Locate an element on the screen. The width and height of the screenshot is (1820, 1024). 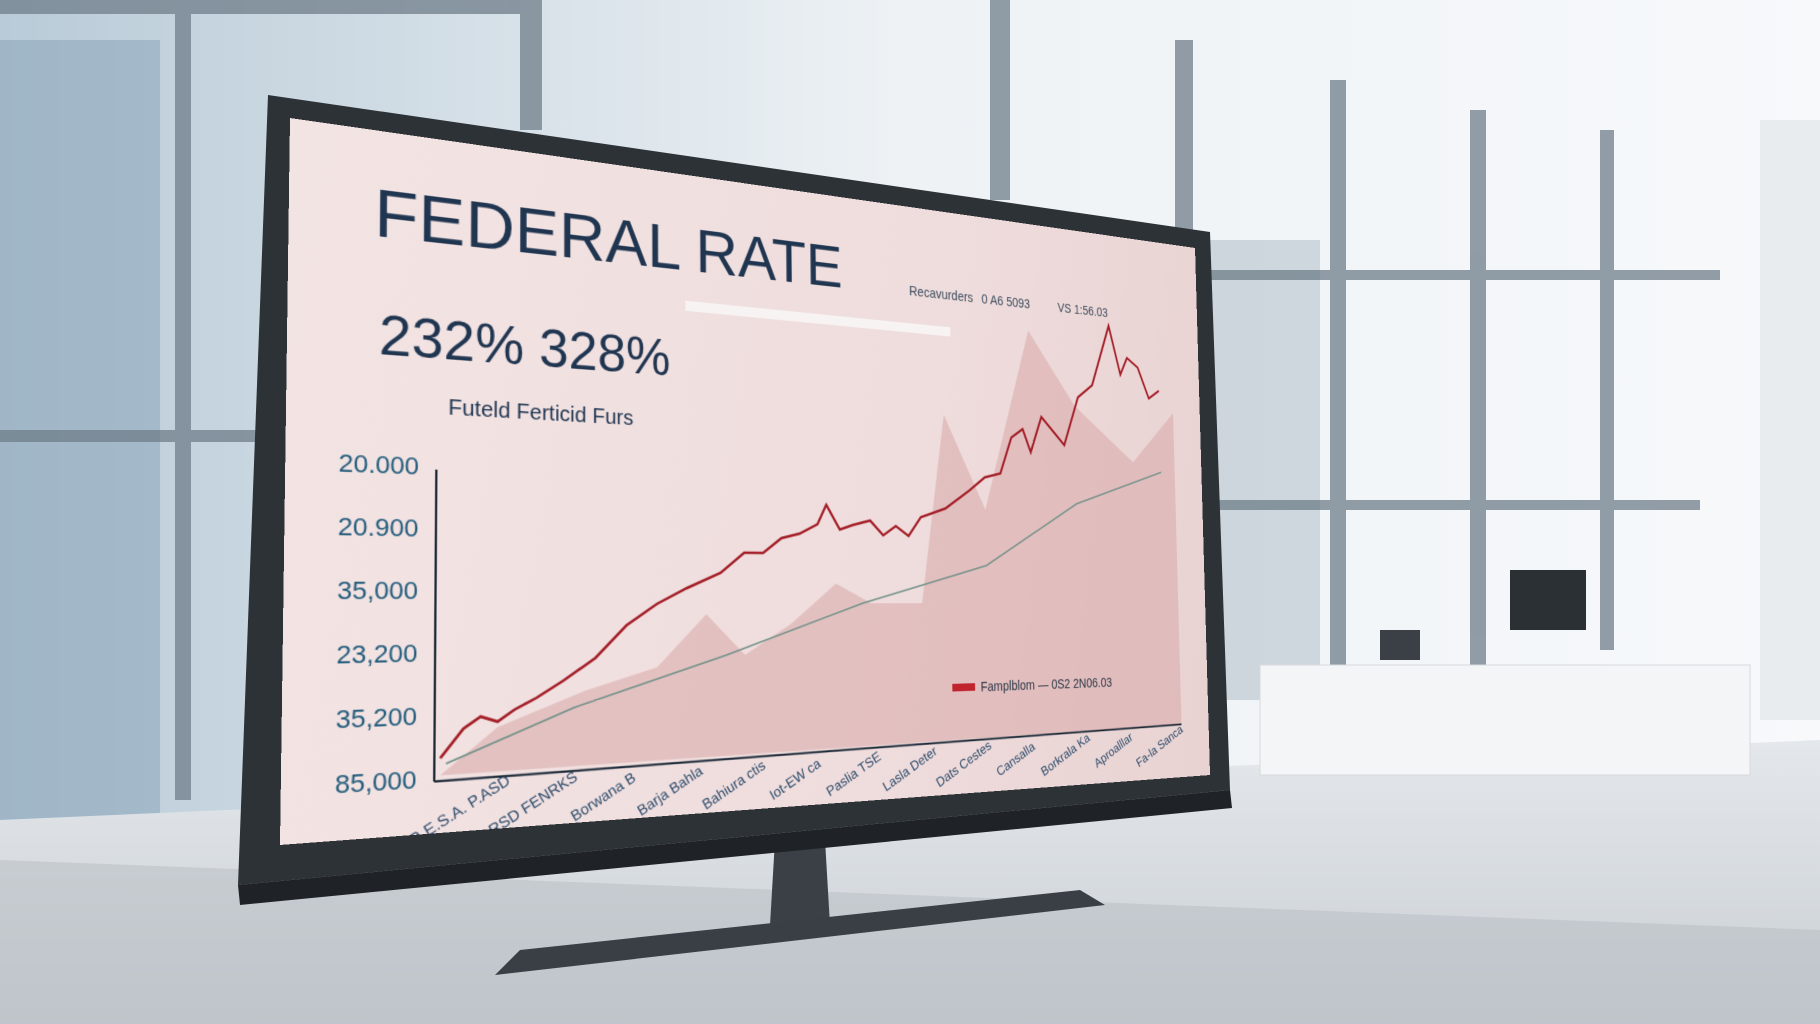
background-monitor is located at coordinates (1548, 600).